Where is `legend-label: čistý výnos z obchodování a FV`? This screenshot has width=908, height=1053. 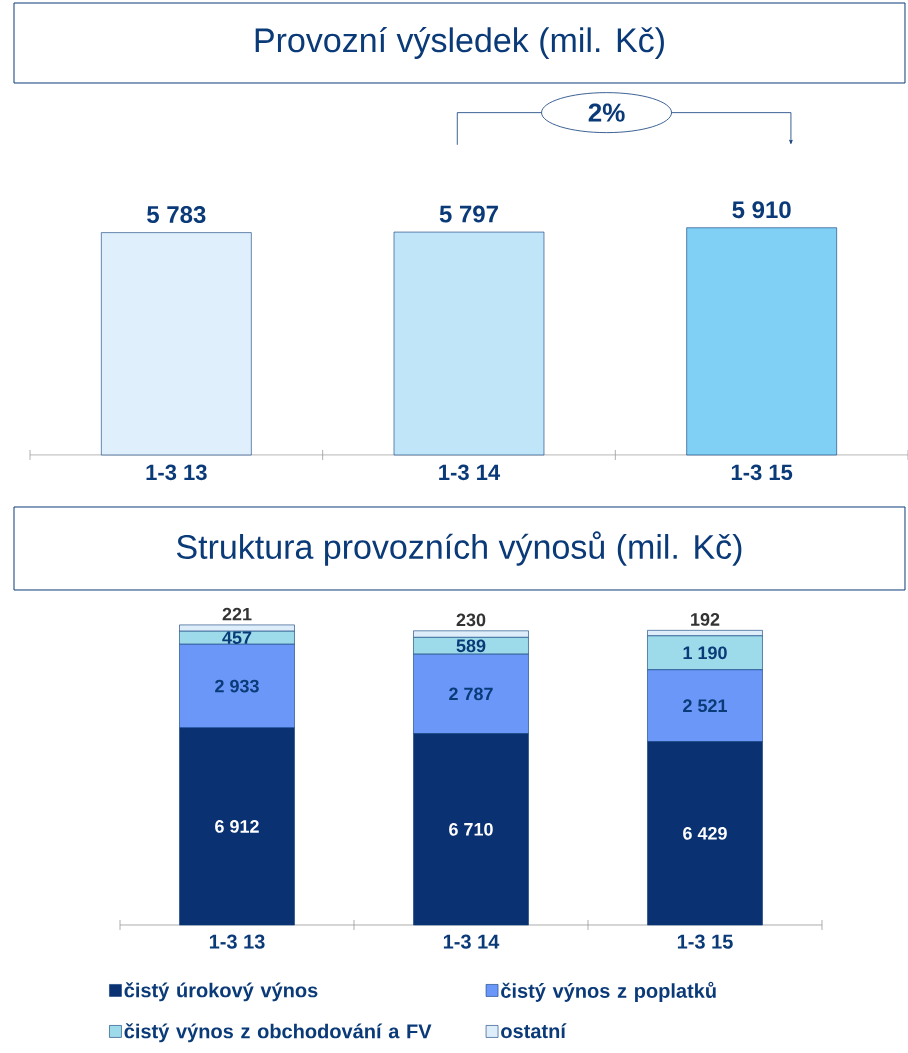
legend-label: čistý výnos z obchodování a FV is located at coordinates (278, 1033).